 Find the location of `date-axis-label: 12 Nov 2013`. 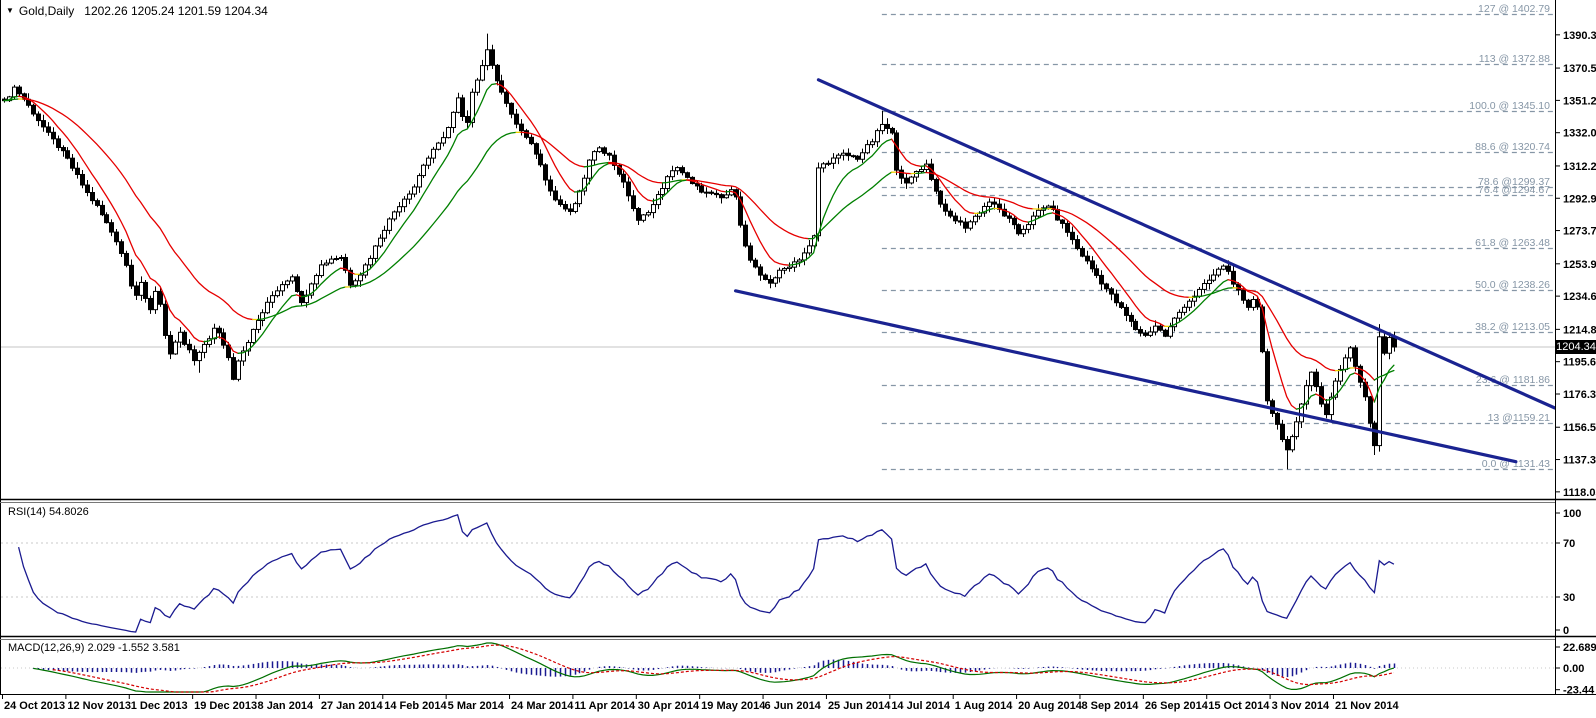

date-axis-label: 12 Nov 2013 is located at coordinates (99, 706).